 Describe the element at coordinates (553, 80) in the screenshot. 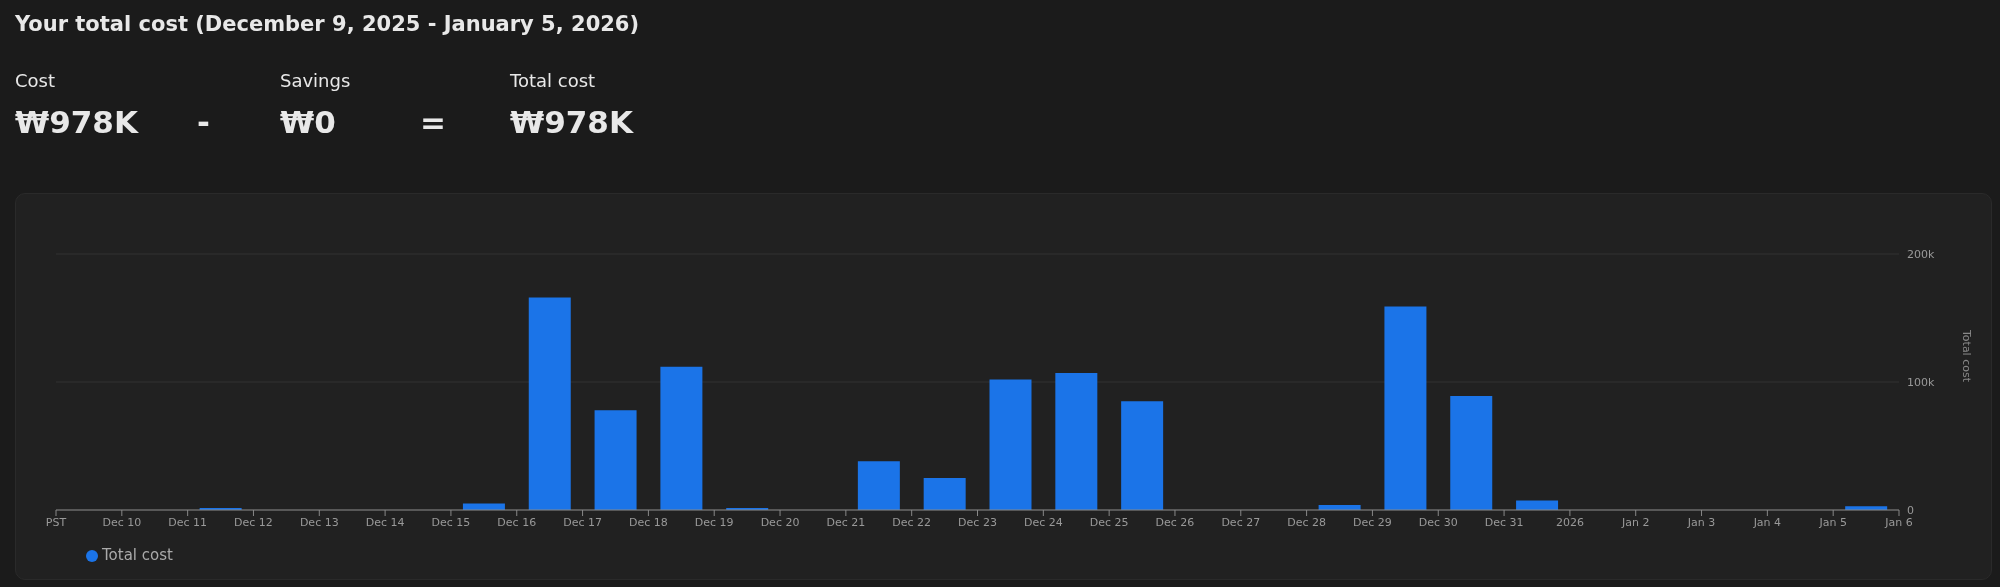

I see `text: Total cost` at that location.